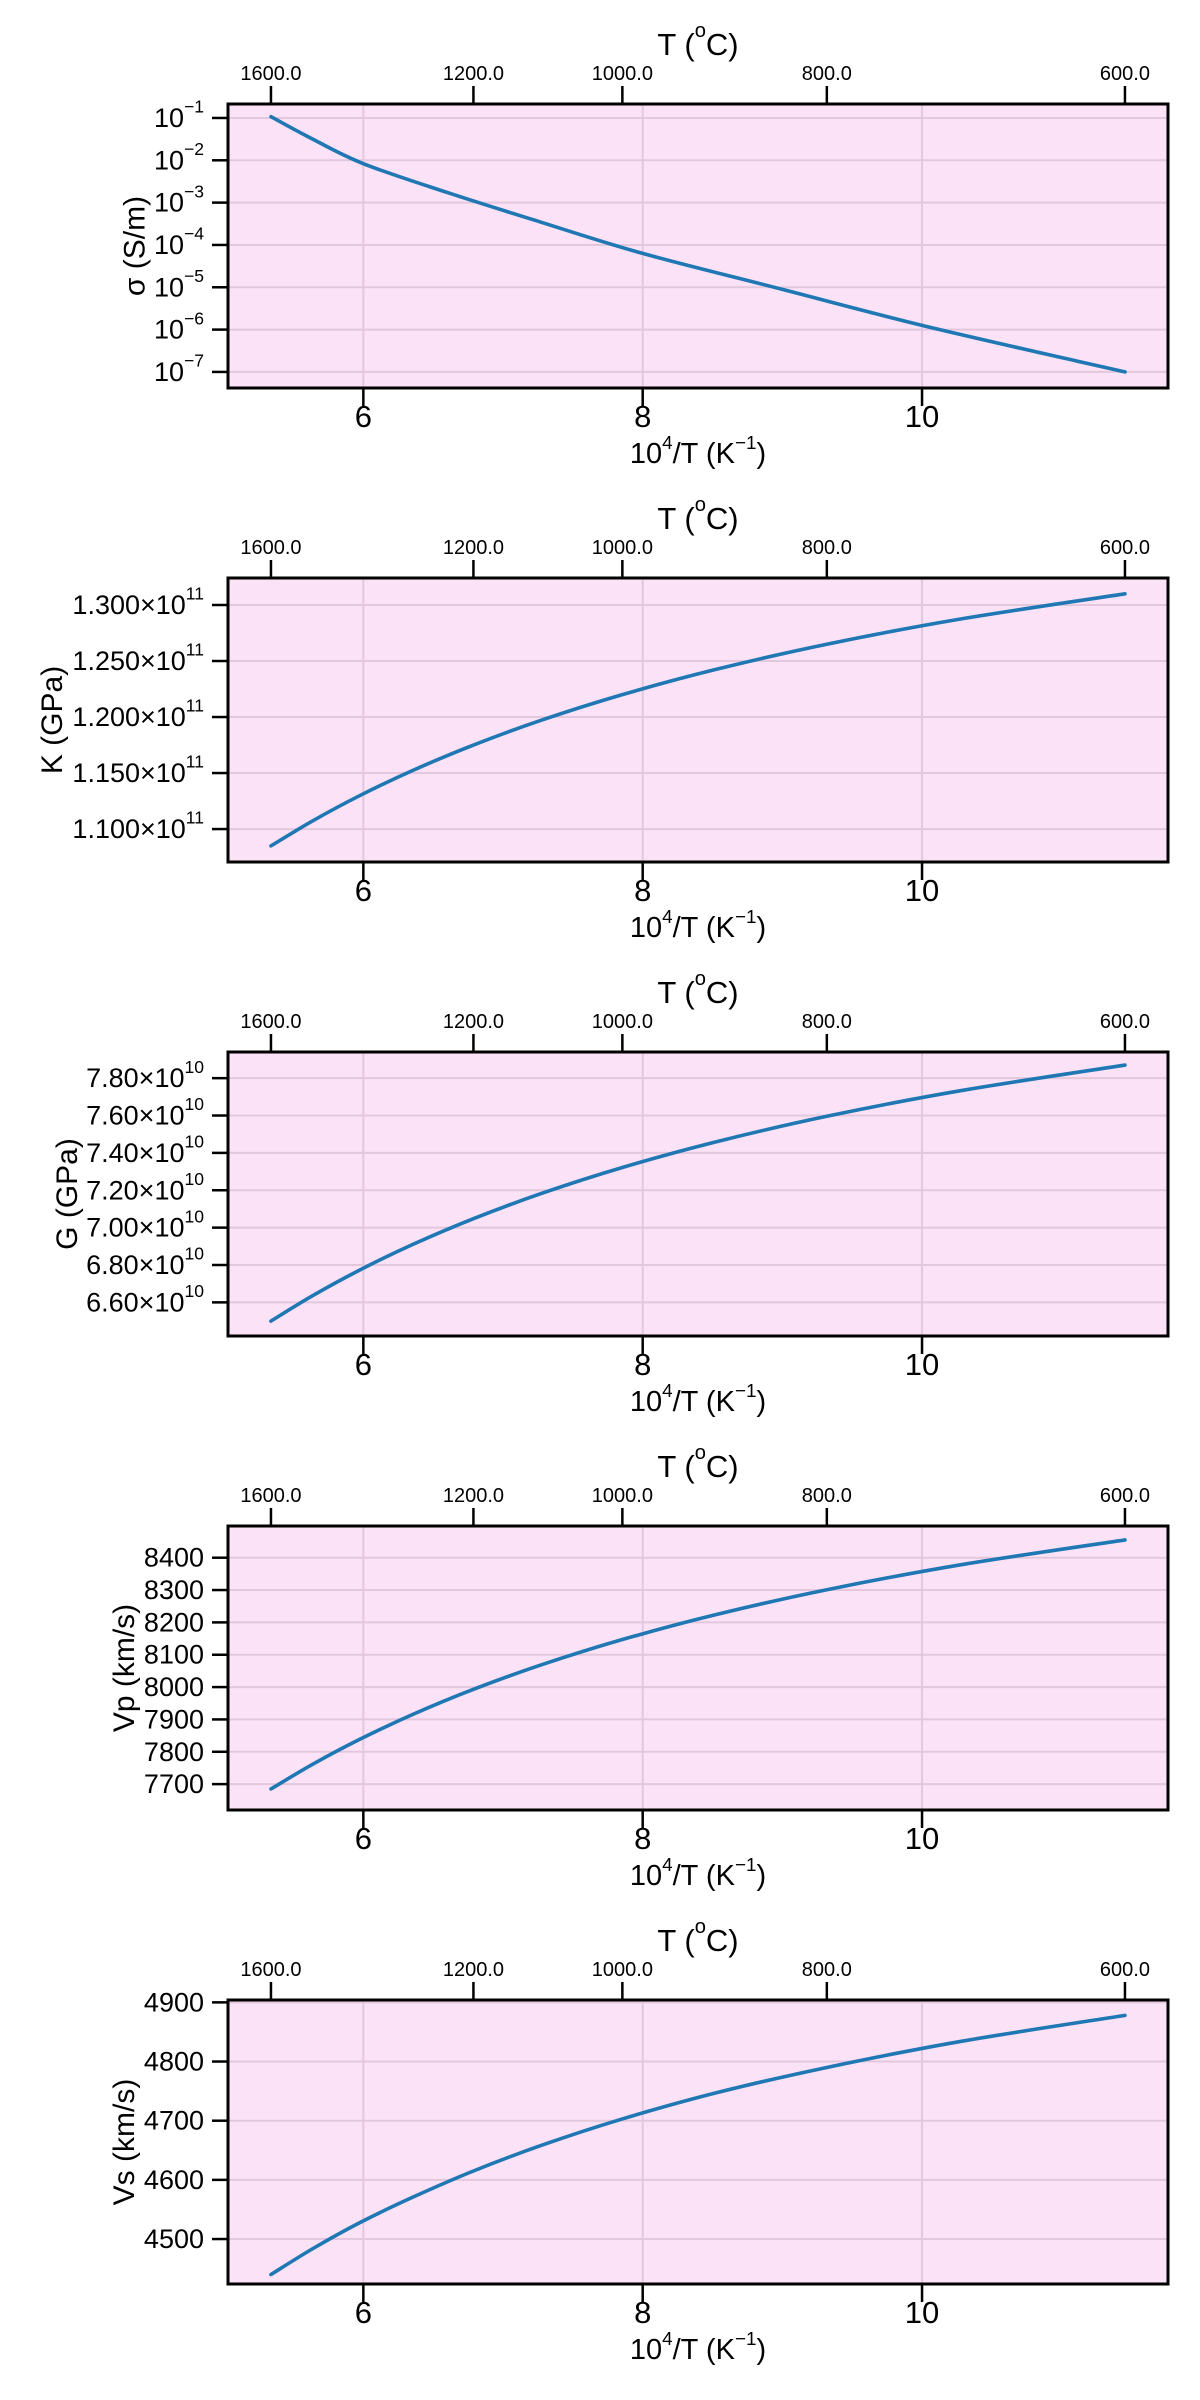  What do you see at coordinates (179, 284) in the screenshot?
I see `y-tick-label: 10⁻⁵` at bounding box center [179, 284].